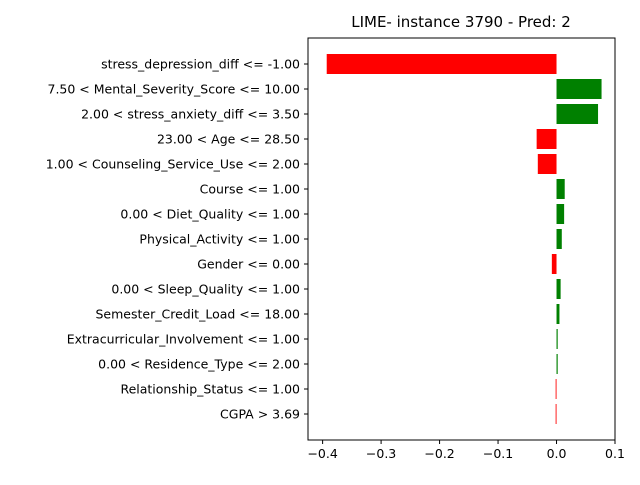 Image resolution: width=640 pixels, height=485 pixels. I want to click on category-label: 0.00 < Residence_Type <= 2.00, so click(199, 364).